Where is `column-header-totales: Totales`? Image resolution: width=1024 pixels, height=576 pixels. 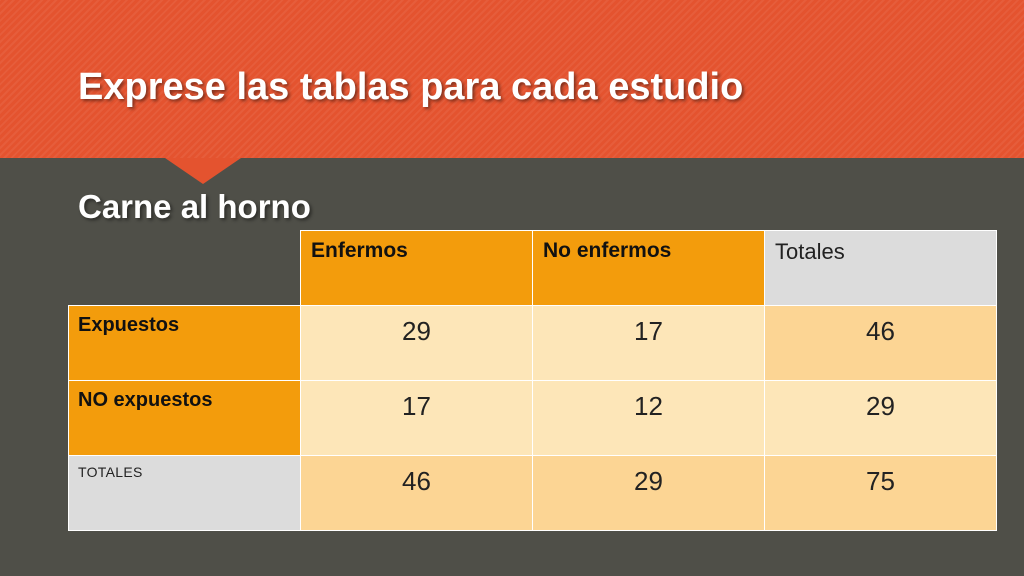
column-header-totales: Totales is located at coordinates (880, 268).